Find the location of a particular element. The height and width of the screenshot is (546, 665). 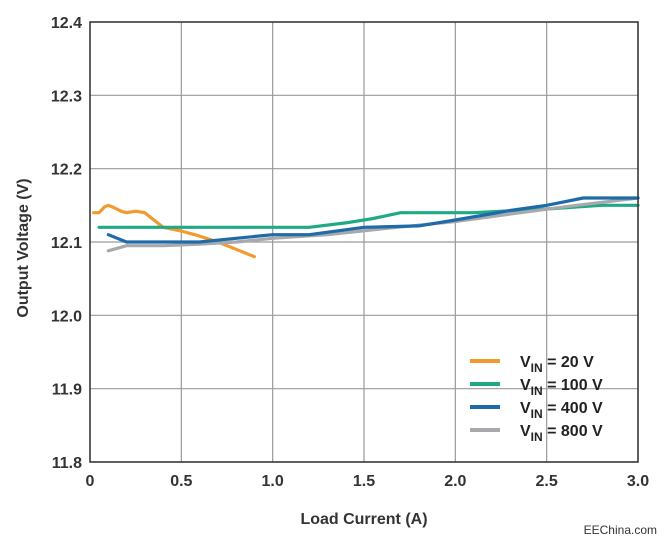

series-lines is located at coordinates (366, 227).